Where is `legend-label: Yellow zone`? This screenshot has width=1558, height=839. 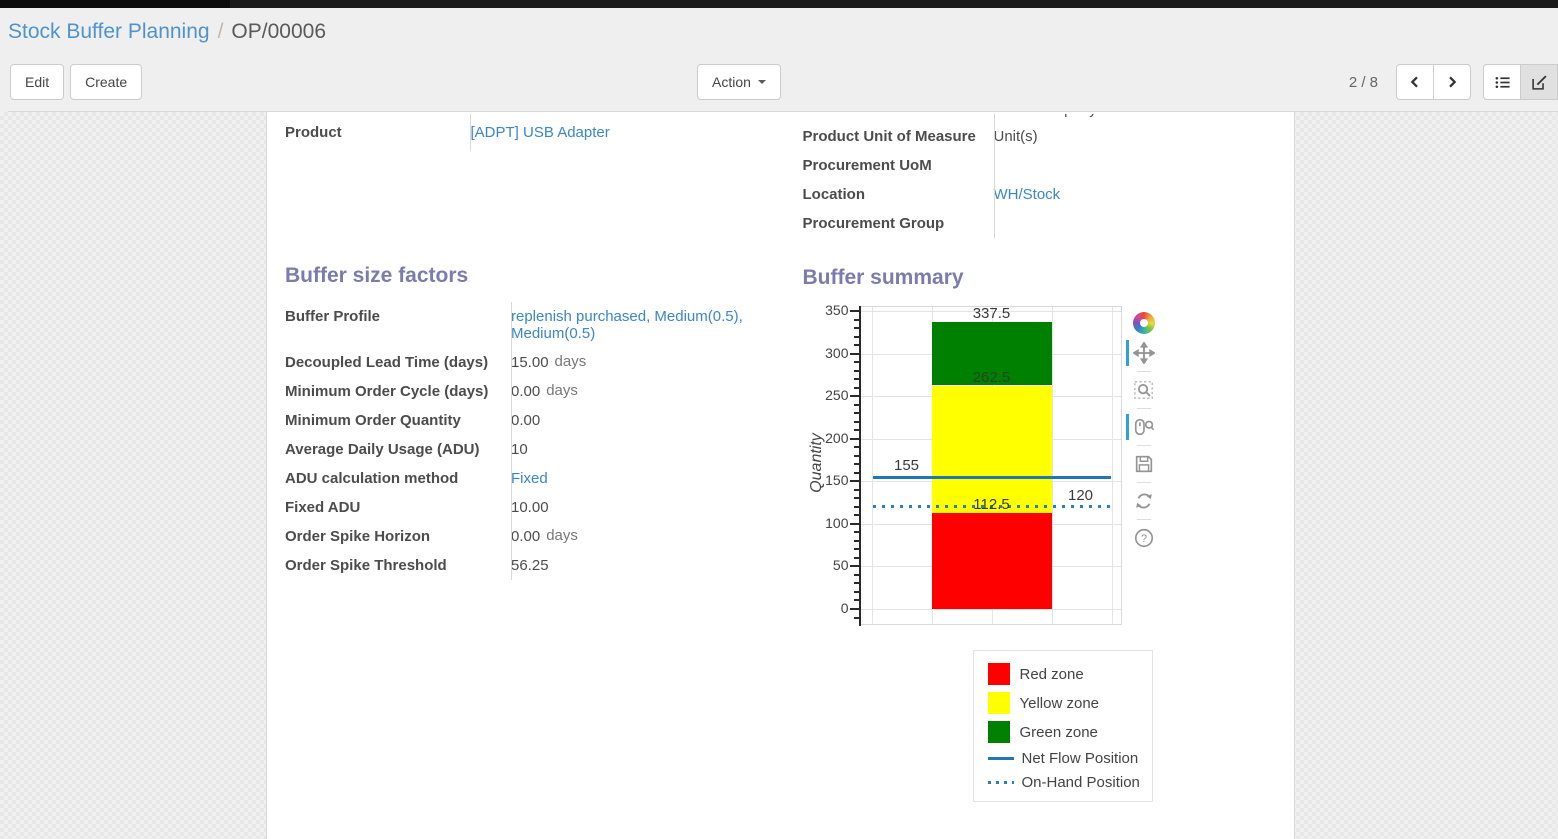
legend-label: Yellow zone is located at coordinates (1059, 703).